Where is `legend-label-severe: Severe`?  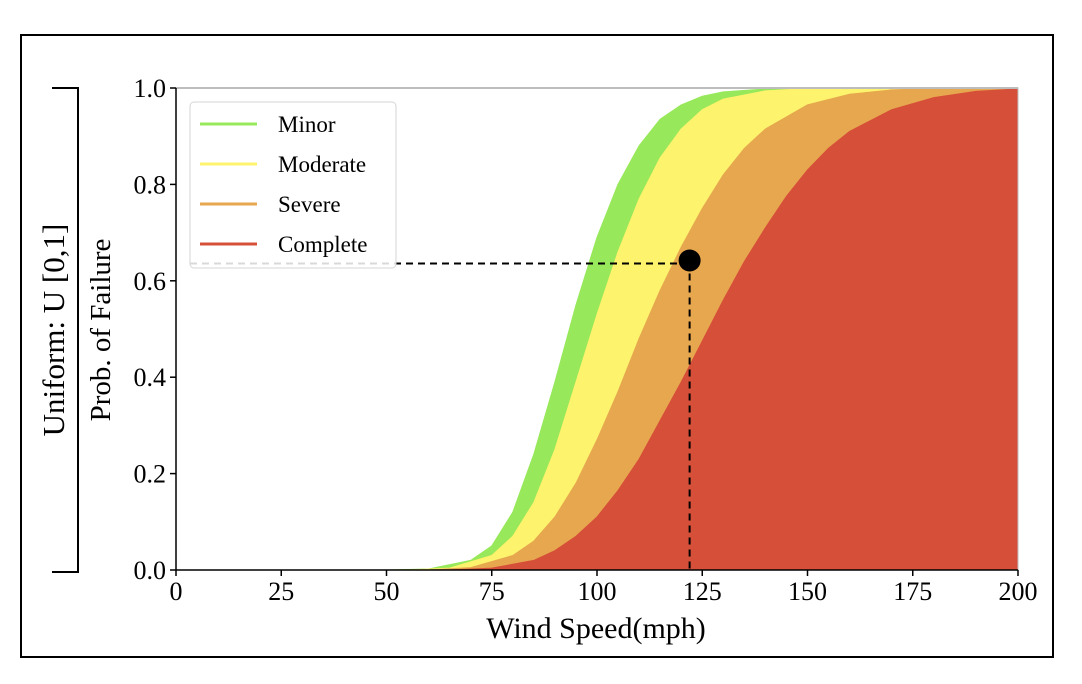
legend-label-severe: Severe is located at coordinates (309, 204).